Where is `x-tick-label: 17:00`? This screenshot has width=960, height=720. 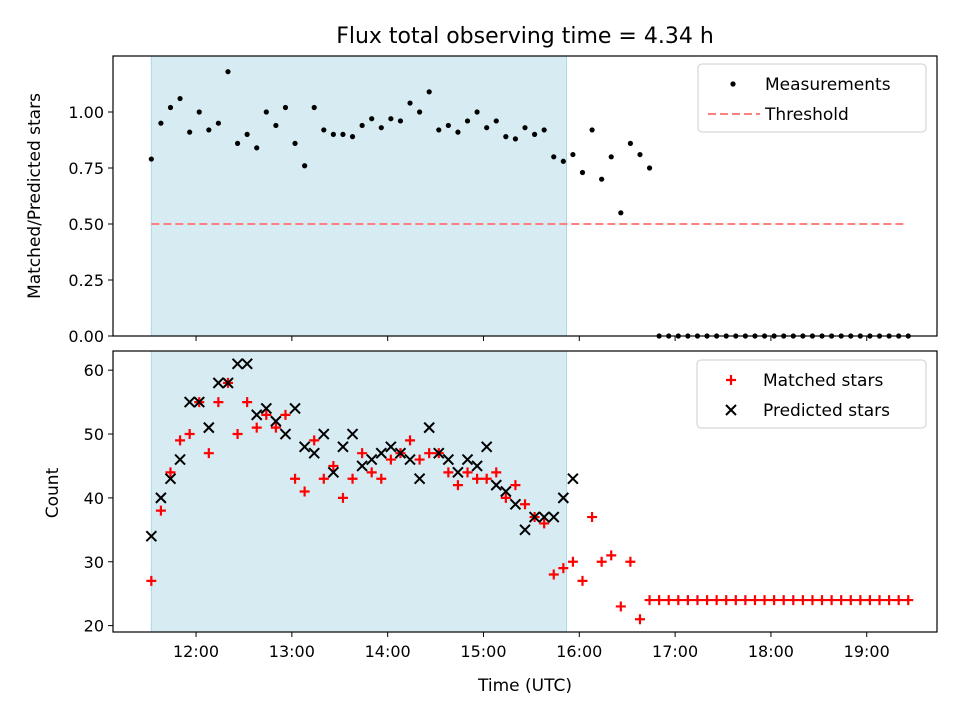
x-tick-label: 17:00 is located at coordinates (675, 651).